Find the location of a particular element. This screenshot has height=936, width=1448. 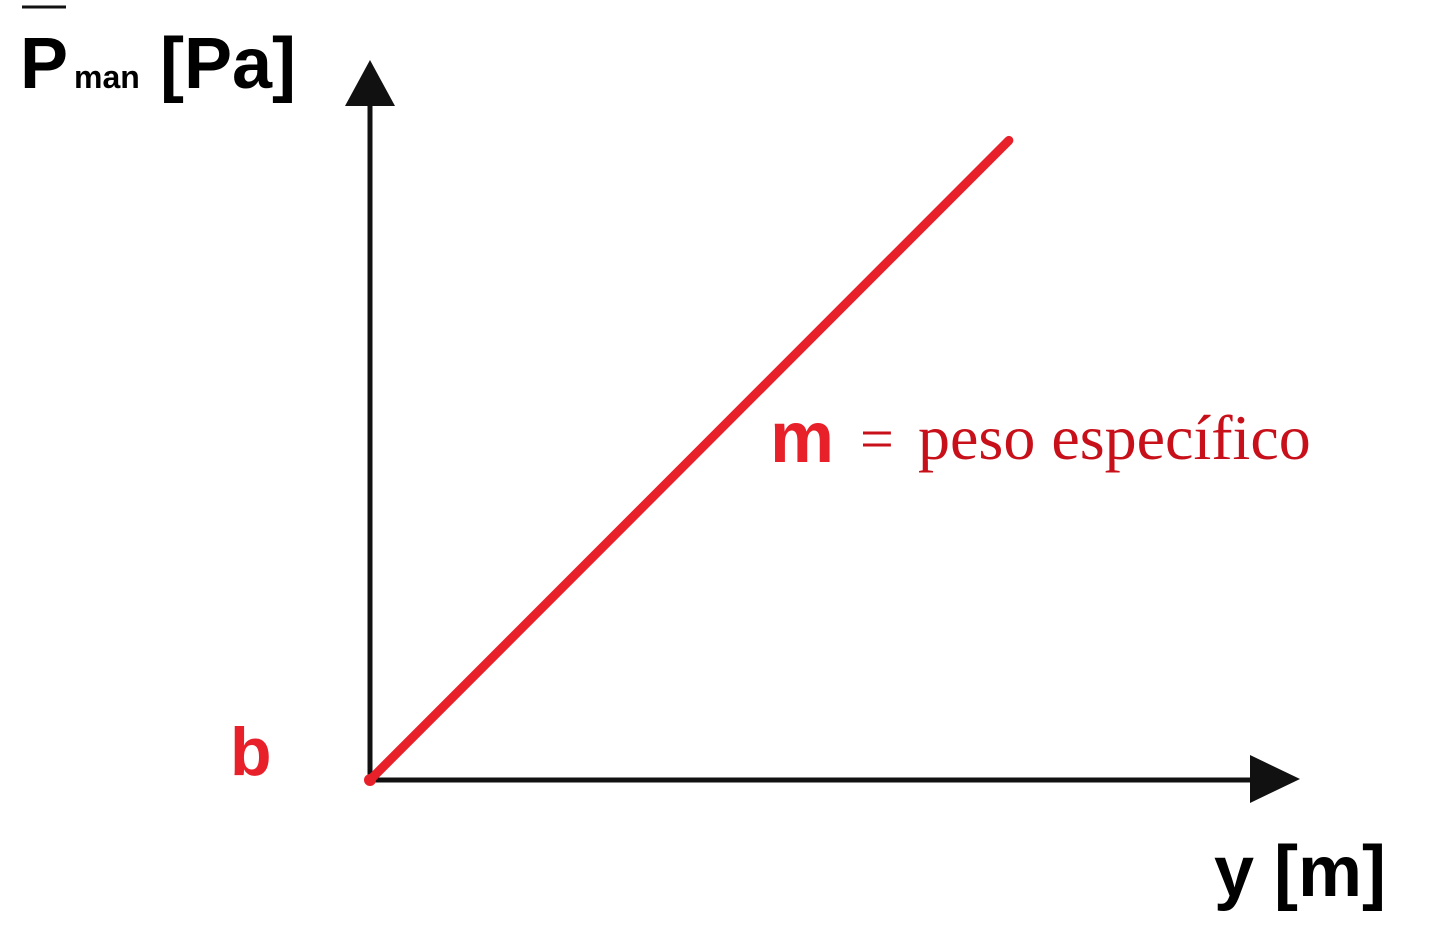

slope-symbol: m is located at coordinates (802, 438).